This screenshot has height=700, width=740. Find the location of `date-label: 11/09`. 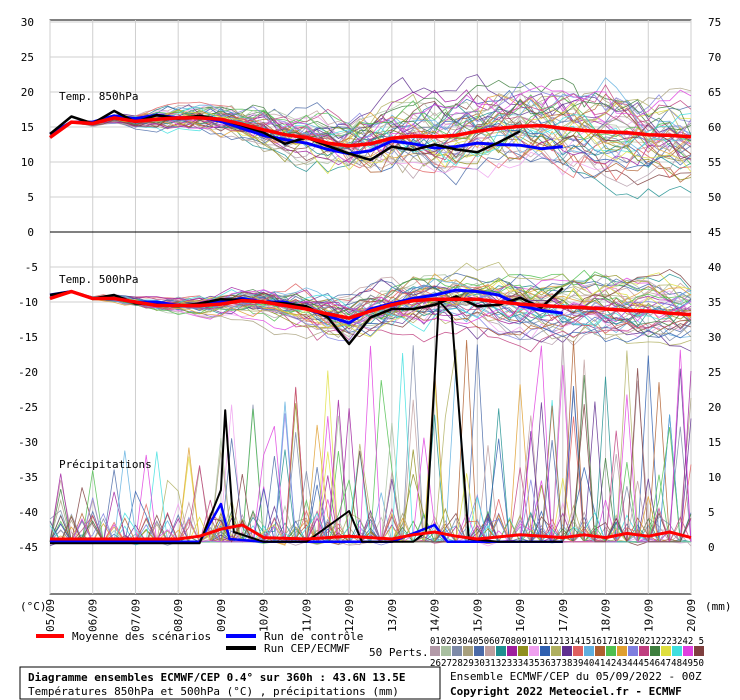

date-label: 11/09 is located at coordinates (306, 615).